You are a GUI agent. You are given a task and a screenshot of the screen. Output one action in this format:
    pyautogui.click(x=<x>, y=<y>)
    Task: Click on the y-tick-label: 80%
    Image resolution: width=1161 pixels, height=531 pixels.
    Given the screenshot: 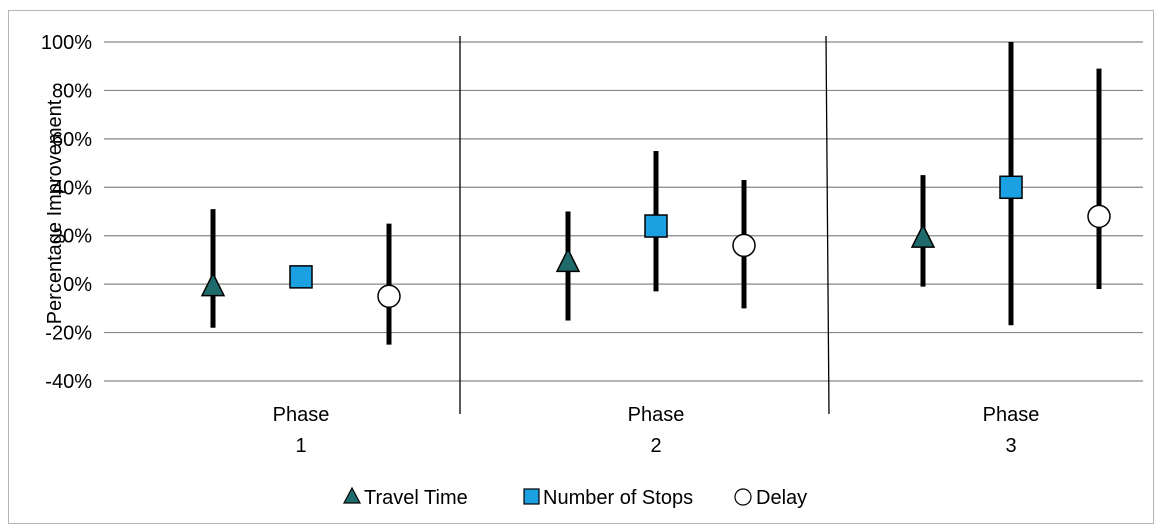 What is the action you would take?
    pyautogui.click(x=72, y=91)
    